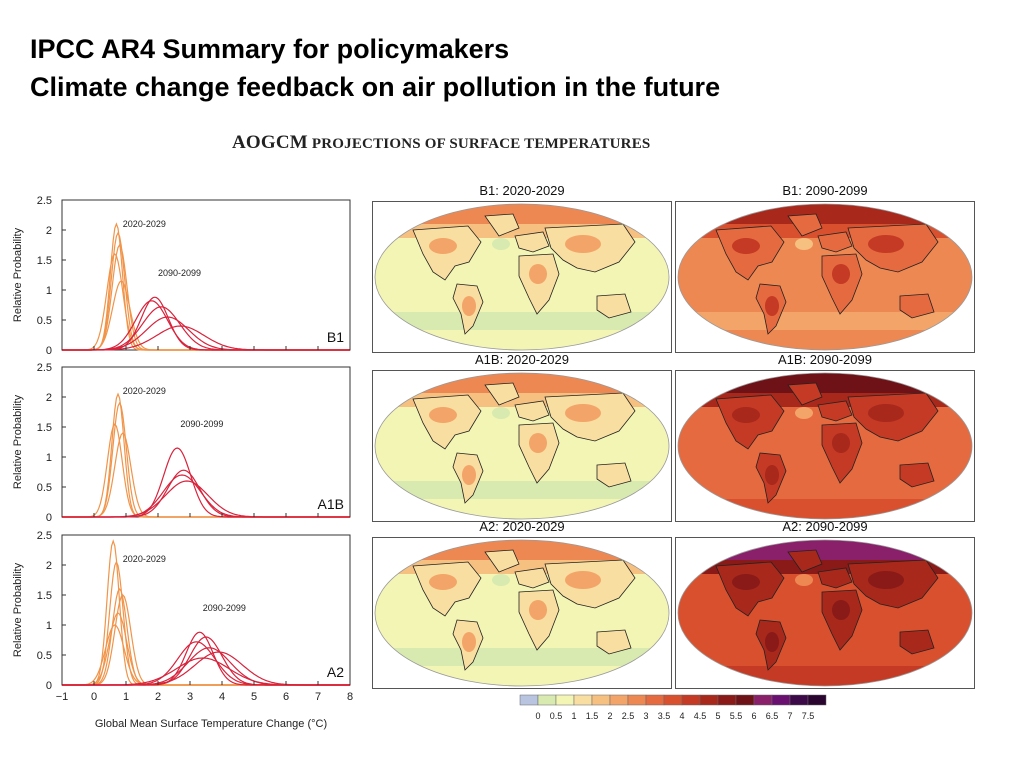 Image resolution: width=1024 pixels, height=768 pixels. What do you see at coordinates (592, 716) in the screenshot?
I see `colorbar-label: 1.5` at bounding box center [592, 716].